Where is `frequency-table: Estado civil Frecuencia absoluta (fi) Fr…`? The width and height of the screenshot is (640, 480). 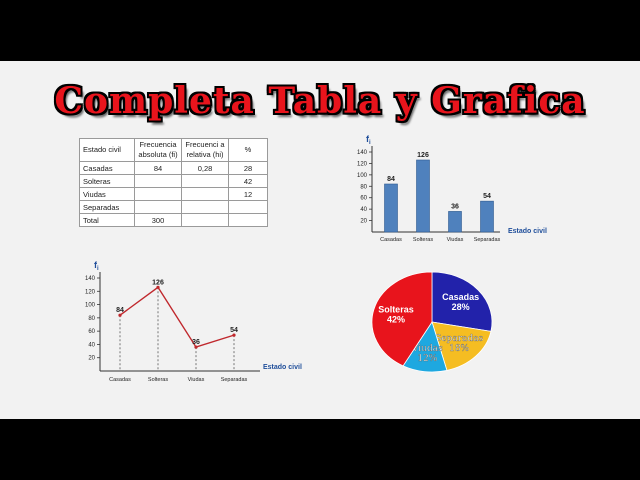
frequency-table: Estado civil Frecuencia absoluta (fi) Fr… is located at coordinates (173, 182).